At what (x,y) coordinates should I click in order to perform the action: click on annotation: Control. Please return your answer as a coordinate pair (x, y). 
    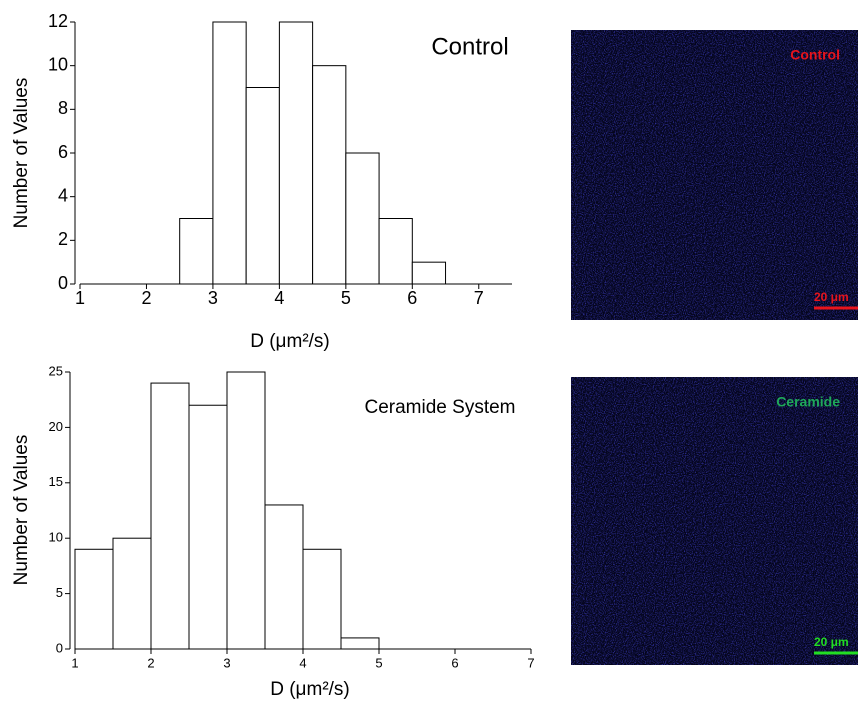
    Looking at the image, I should click on (469, 46).